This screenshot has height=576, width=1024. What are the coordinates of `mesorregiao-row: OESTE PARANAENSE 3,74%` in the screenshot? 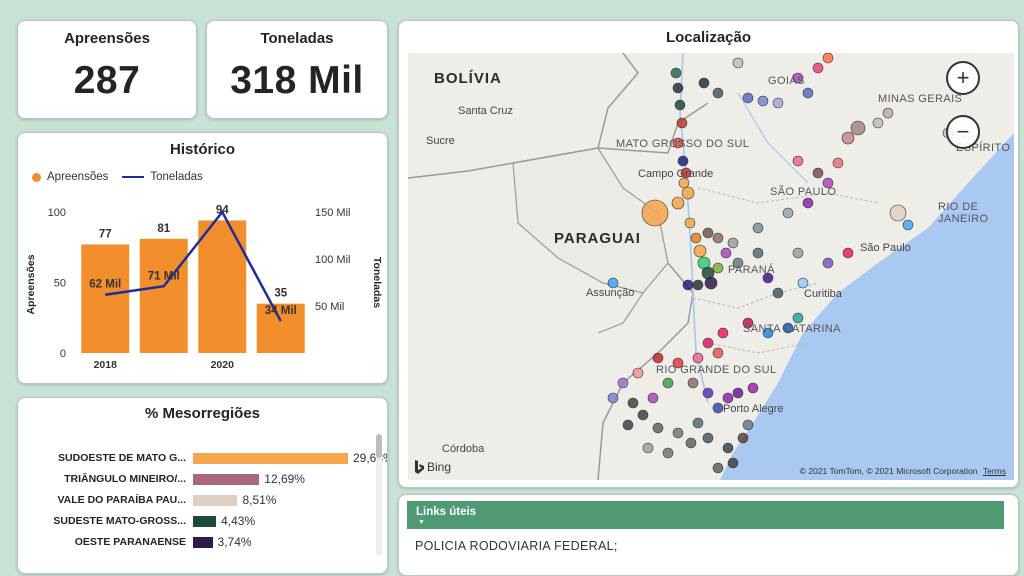 It's located at (135, 542).